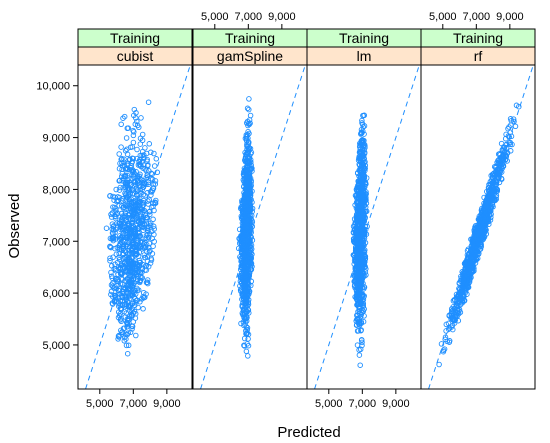 The image size is (550, 443). Describe the element at coordinates (308, 432) in the screenshot. I see `x-axis-title: Predicted` at that location.